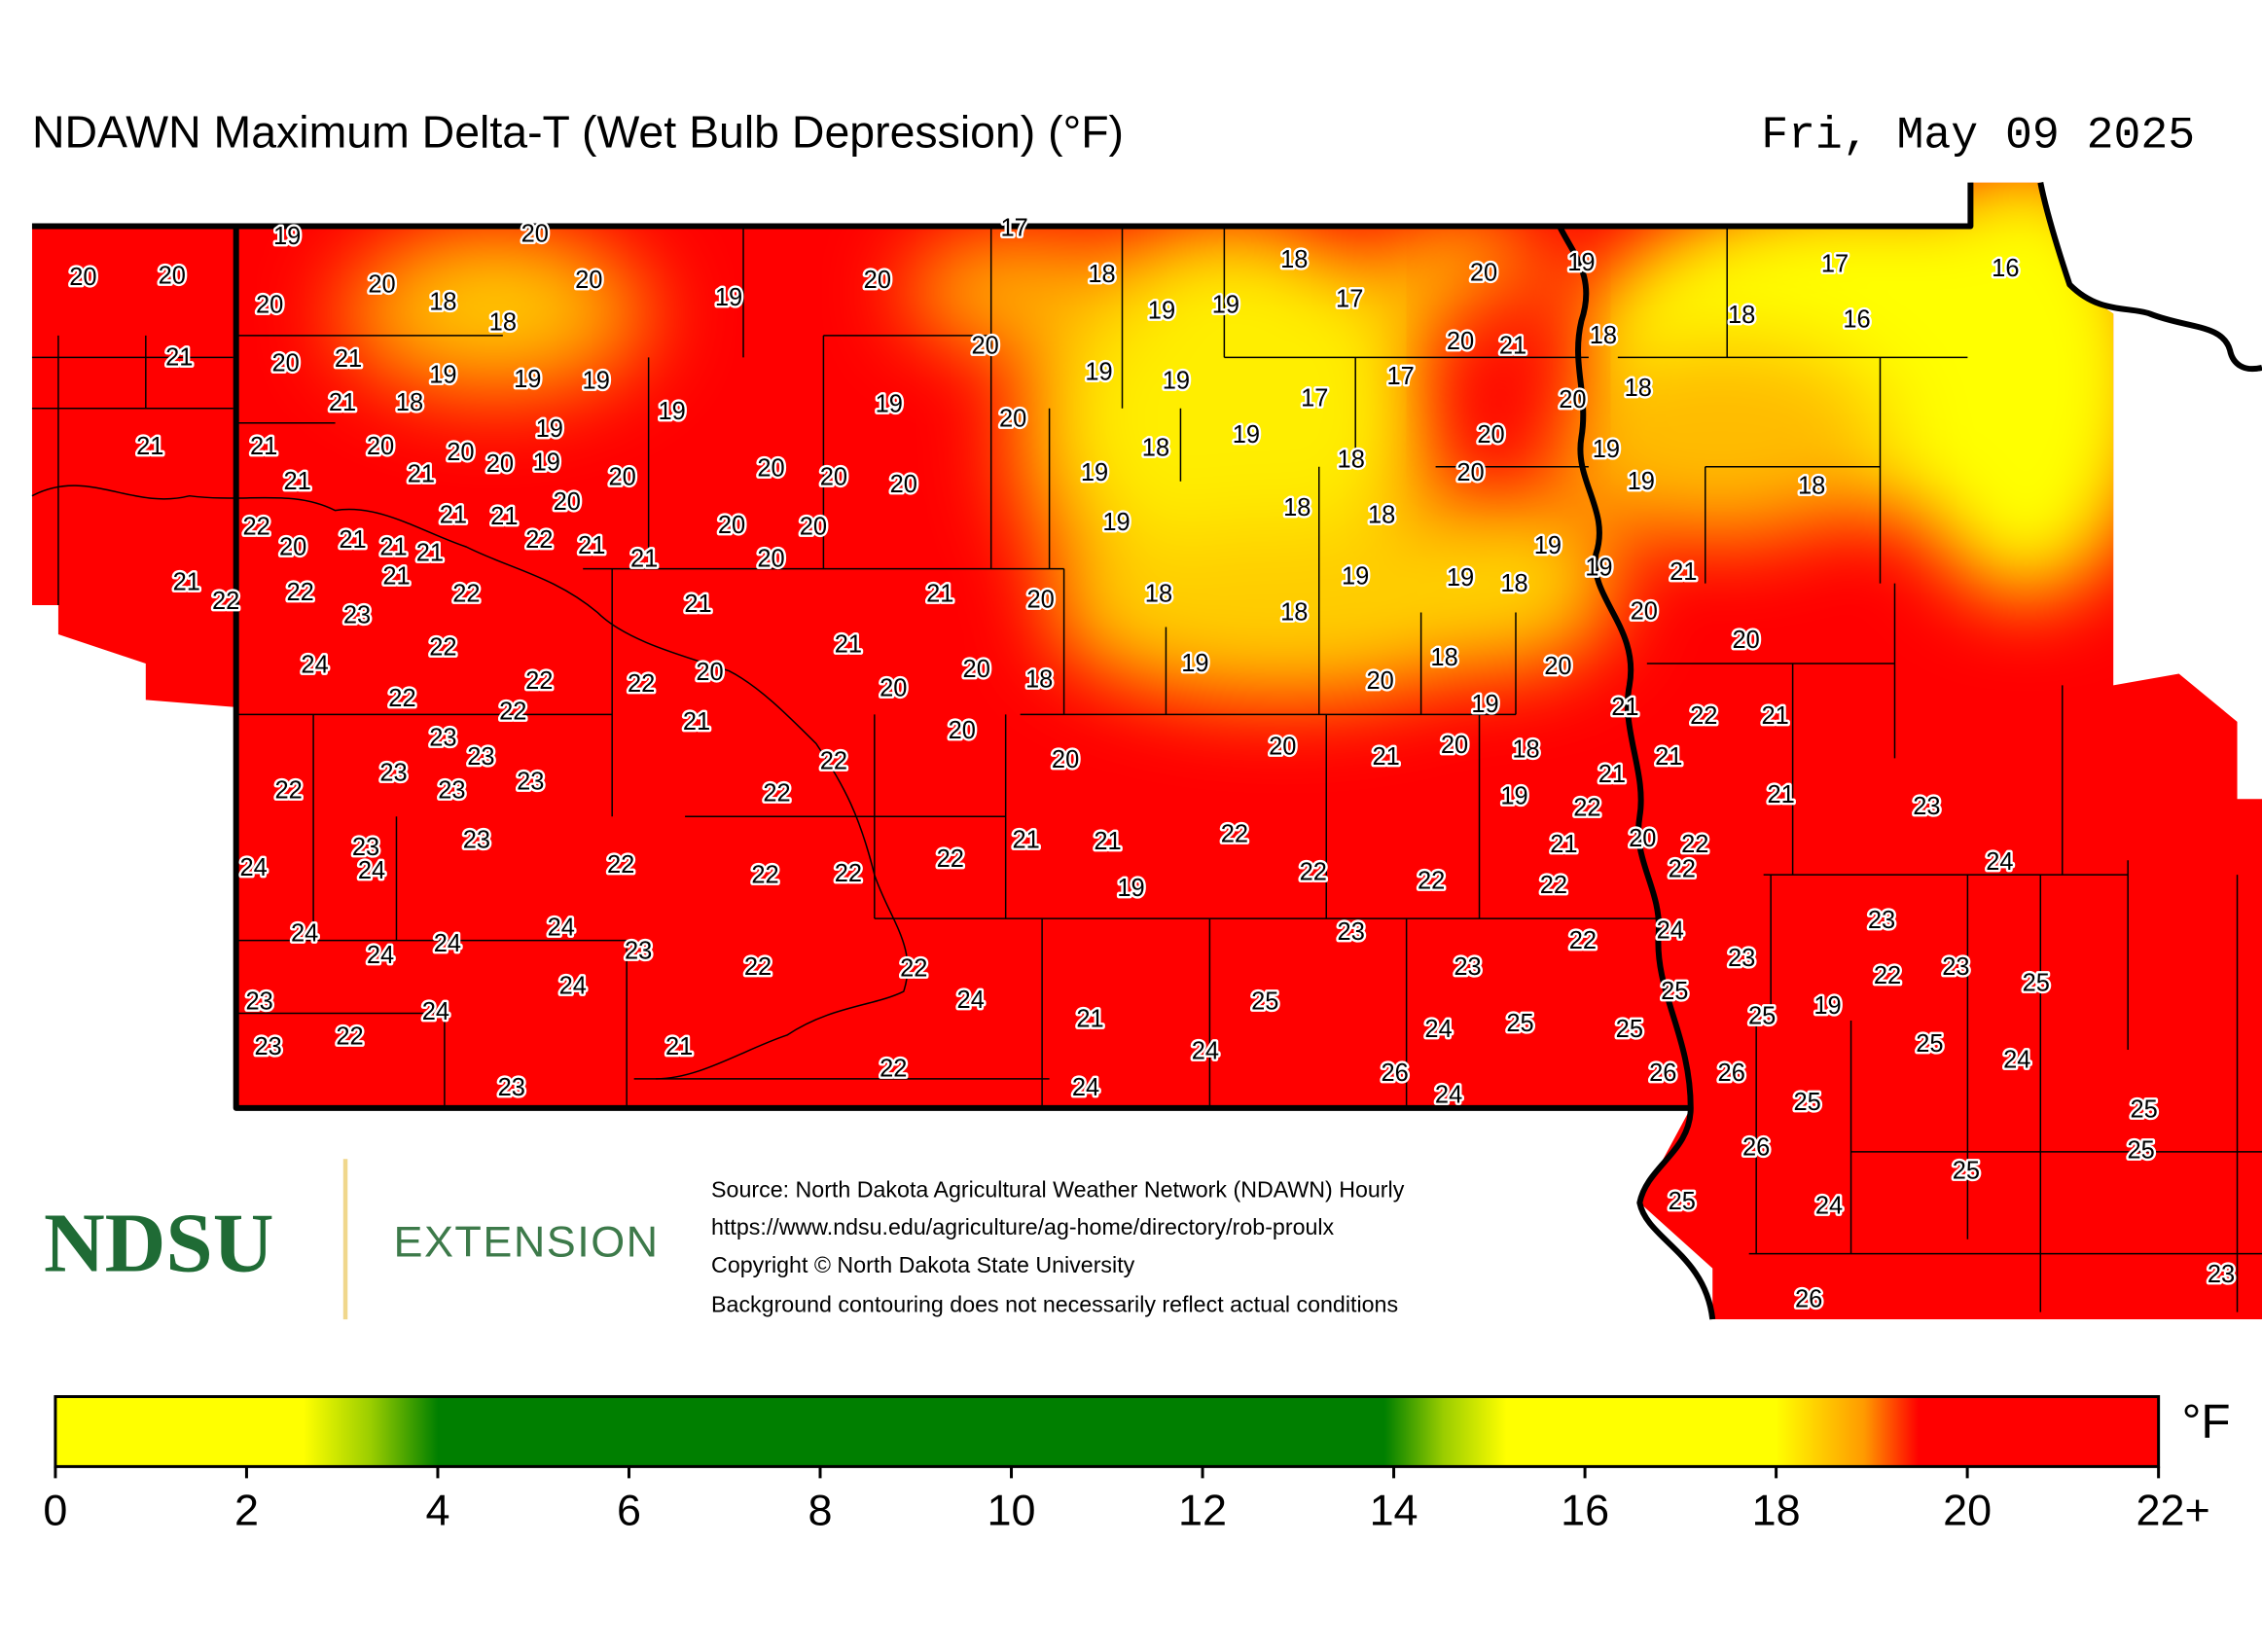 Image resolution: width=2262 pixels, height=1652 pixels. I want to click on map-date: Fri, May 09 2025, so click(1978, 136).